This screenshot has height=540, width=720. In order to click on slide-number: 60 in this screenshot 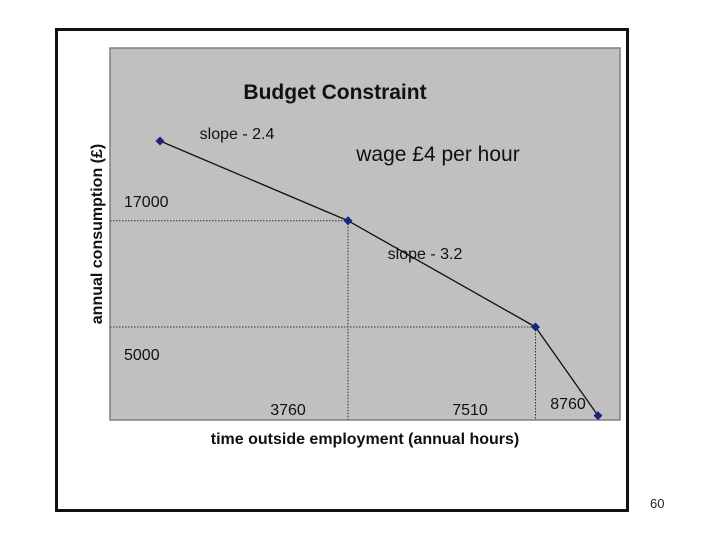, I will do `click(657, 503)`.